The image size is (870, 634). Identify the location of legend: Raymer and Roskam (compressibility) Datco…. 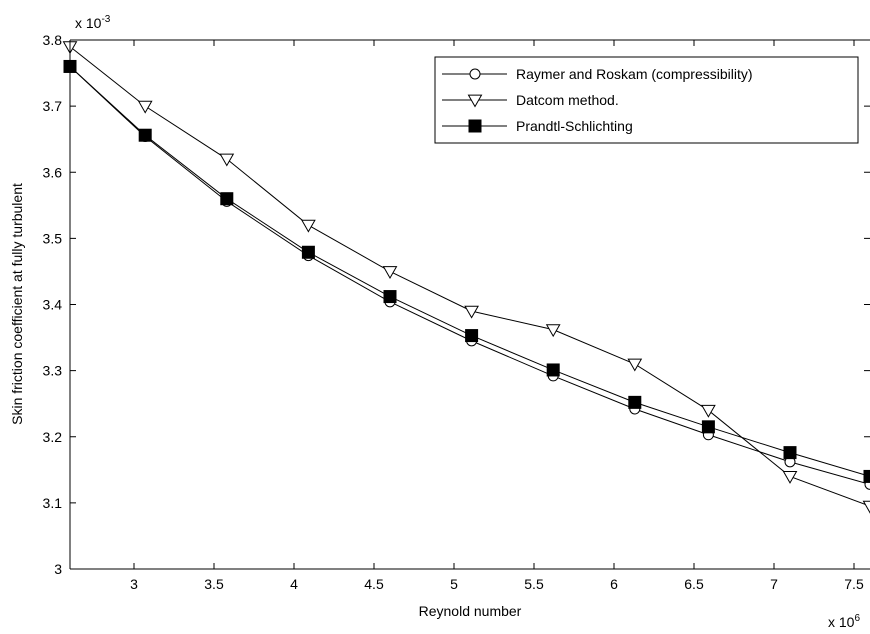
(646, 100).